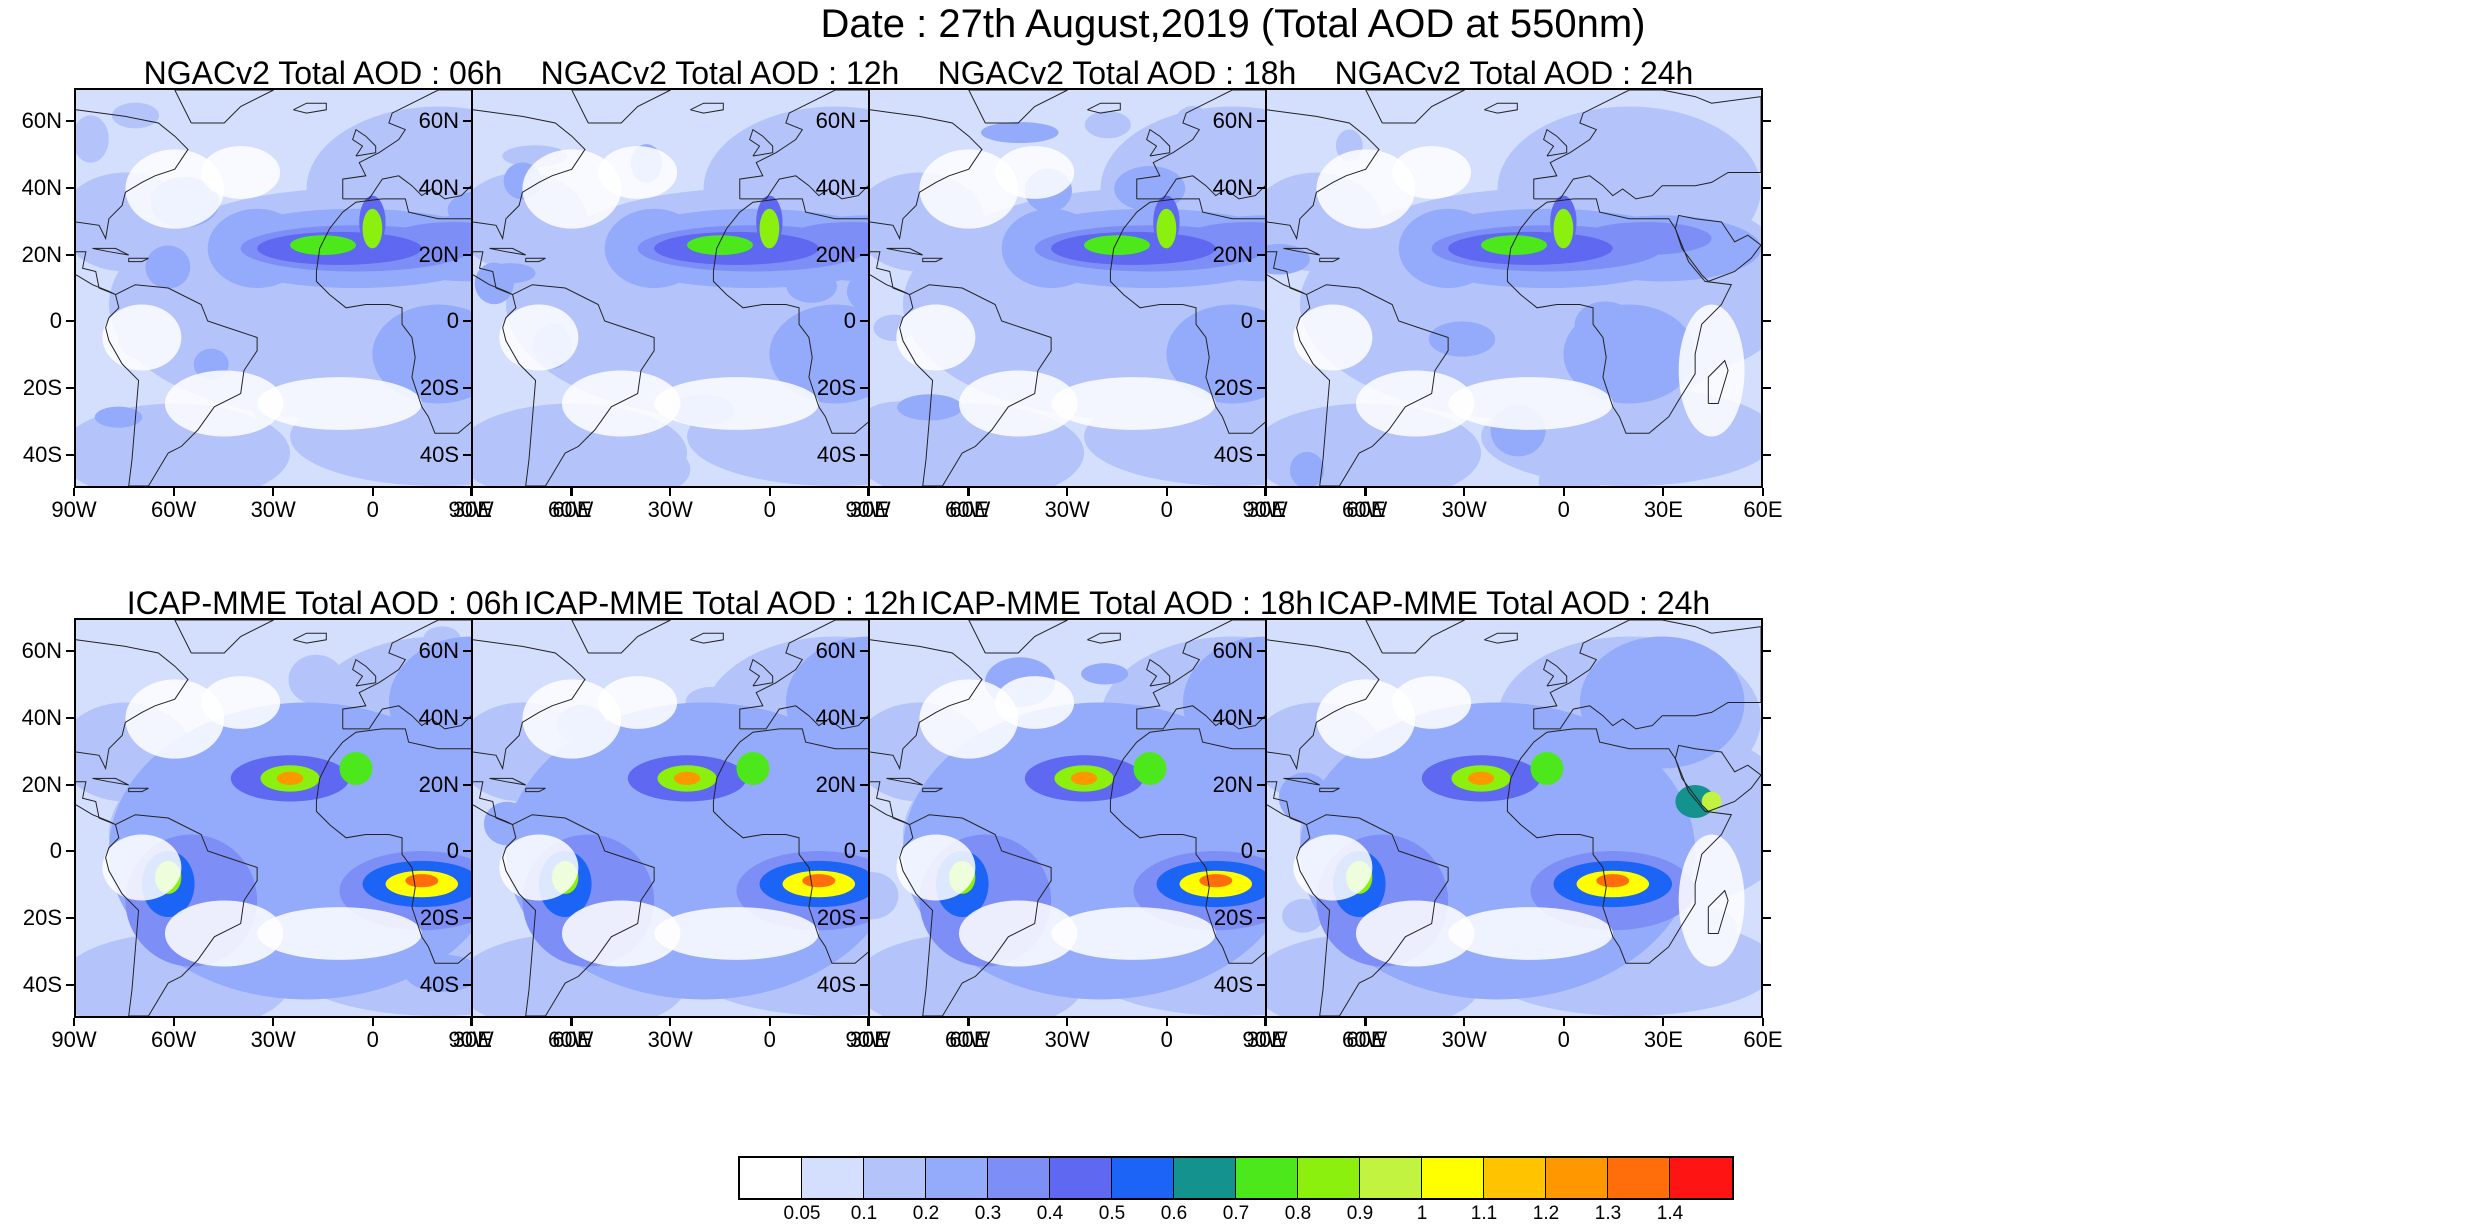  I want to click on latitude-label: 40N, so click(41, 187).